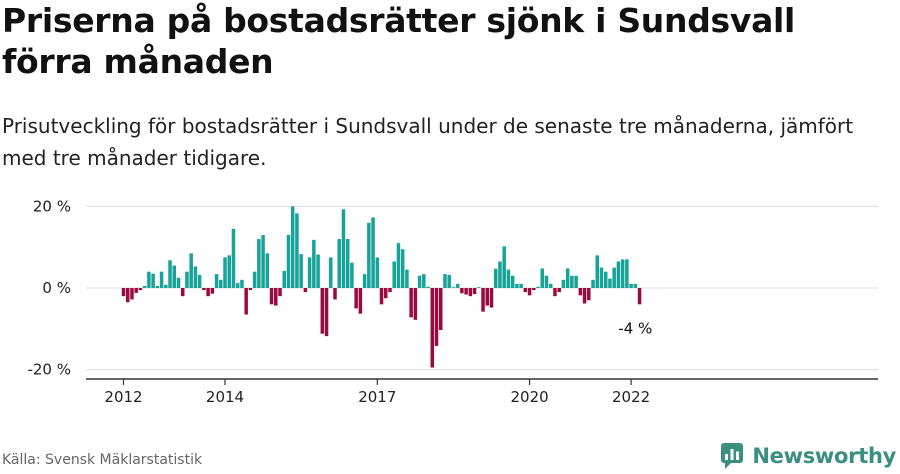  Describe the element at coordinates (123, 397) in the screenshot. I see `x-tick-label: 2012` at that location.